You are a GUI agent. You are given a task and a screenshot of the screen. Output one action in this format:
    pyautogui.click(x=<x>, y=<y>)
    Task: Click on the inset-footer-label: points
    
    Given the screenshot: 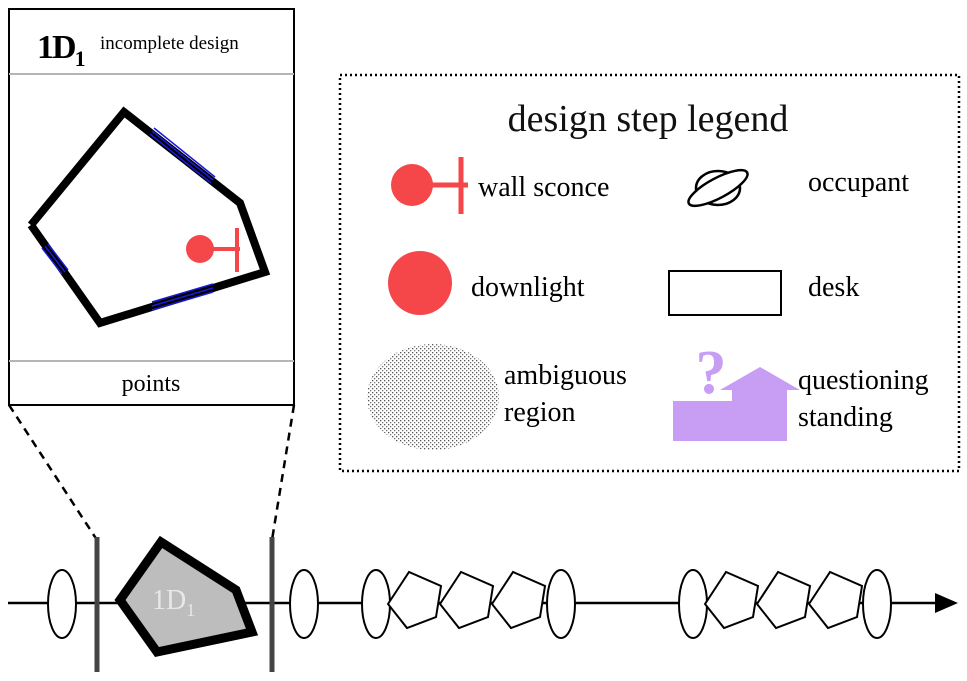 What is the action you would take?
    pyautogui.click(x=151, y=384)
    